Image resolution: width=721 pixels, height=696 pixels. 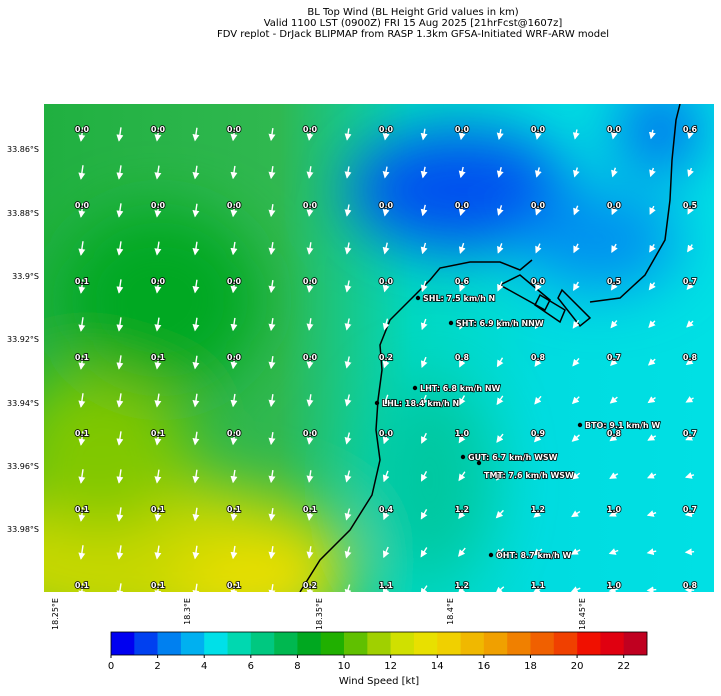 I want to click on lat-label: 33.88°S, so click(x=23, y=213).